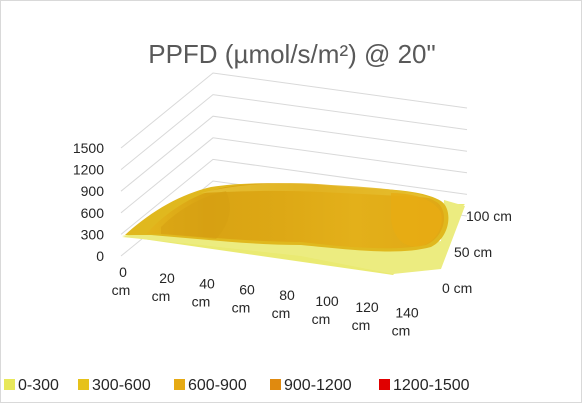 This screenshot has height=404, width=583. Describe the element at coordinates (416, 220) in the screenshot. I see `surface-highlight-right` at that location.